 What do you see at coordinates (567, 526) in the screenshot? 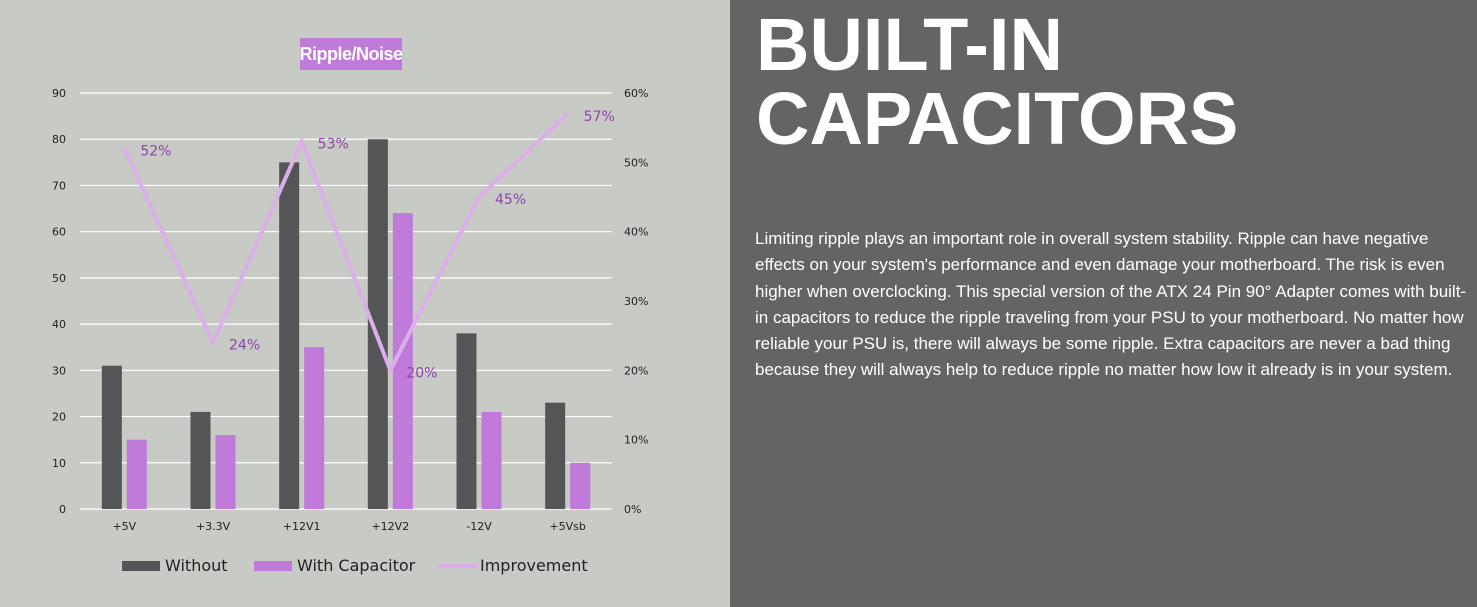
I see `x-tick-label: +5Vsb` at bounding box center [567, 526].